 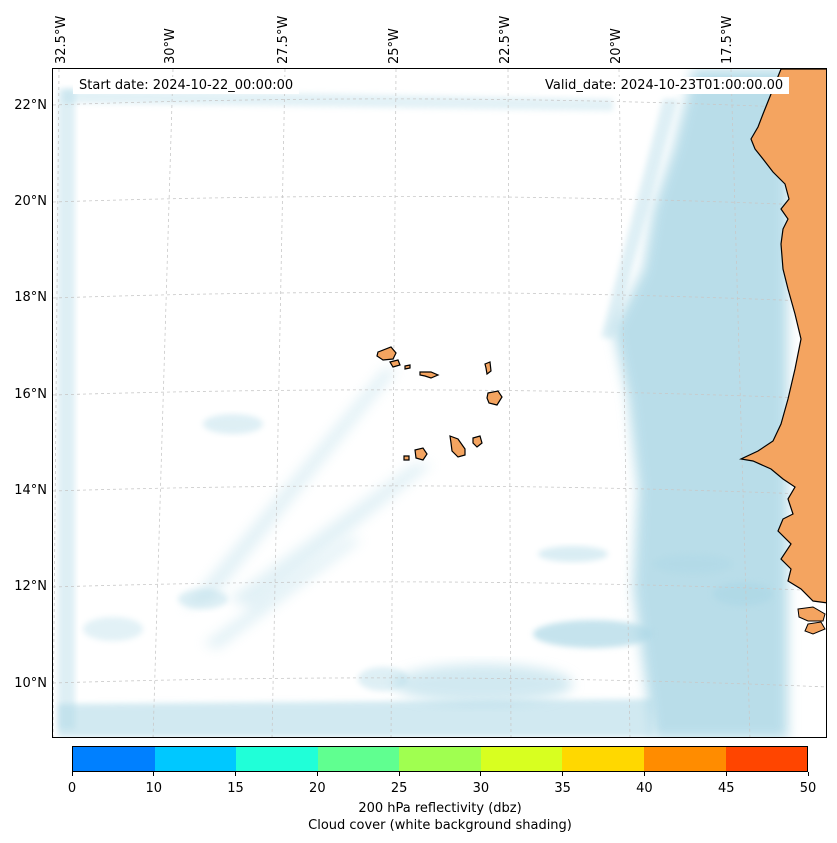 What do you see at coordinates (394, 46) in the screenshot?
I see `lon-label: 25°W` at bounding box center [394, 46].